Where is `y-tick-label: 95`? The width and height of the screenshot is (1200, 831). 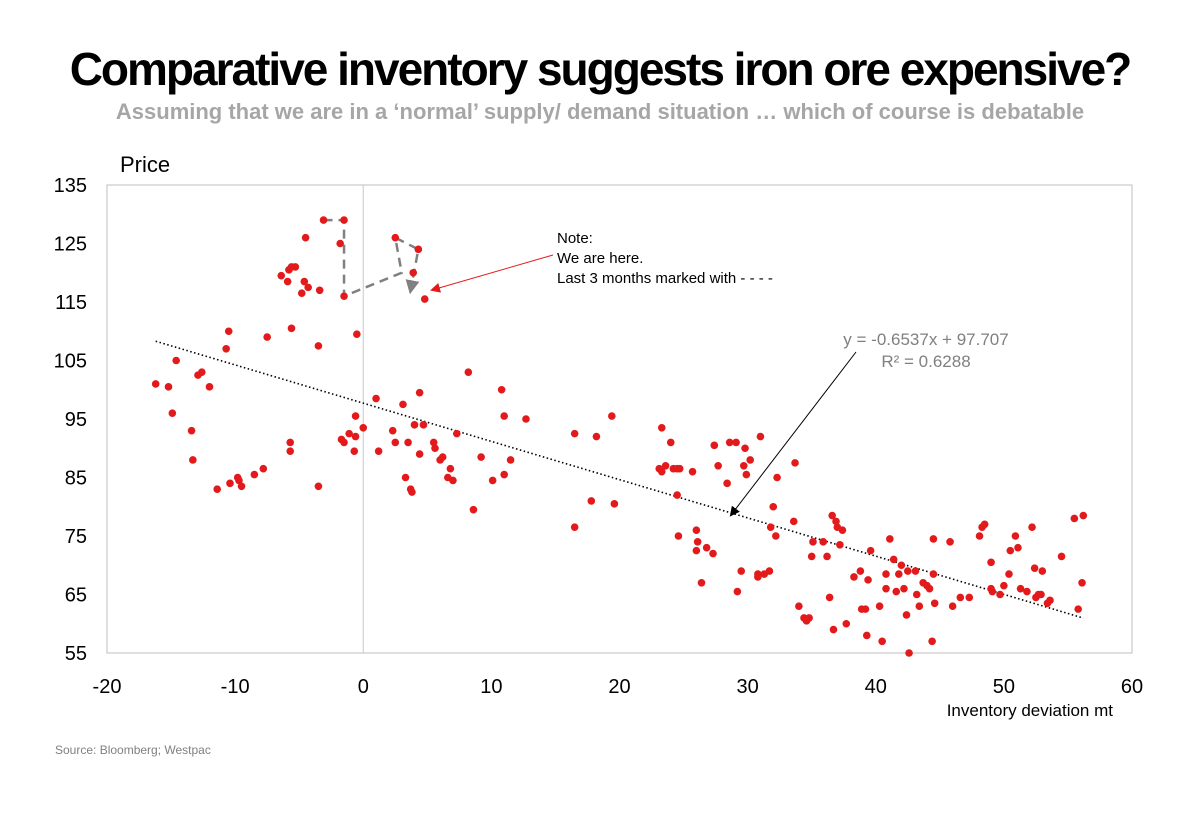
y-tick-label: 95 is located at coordinates (76, 420).